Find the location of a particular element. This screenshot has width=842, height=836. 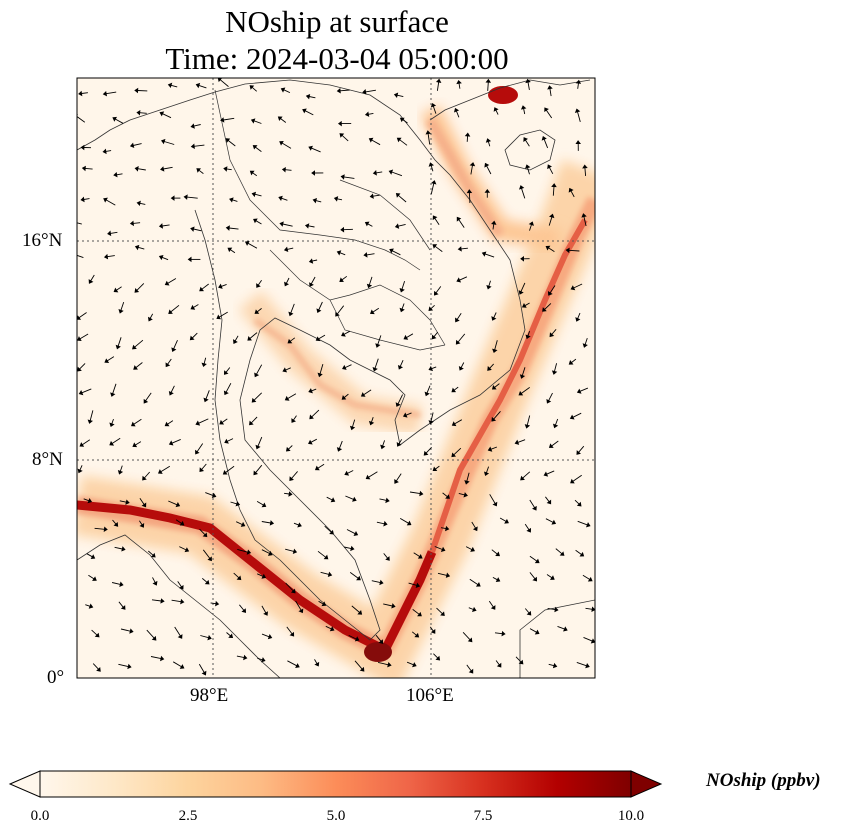

sumatra-coast is located at coordinates (179, 606).